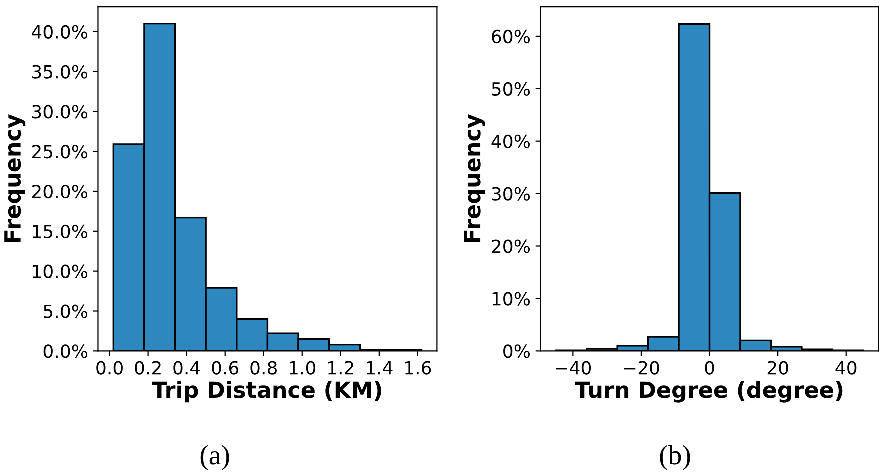  I want to click on text: (a), so click(215, 457).